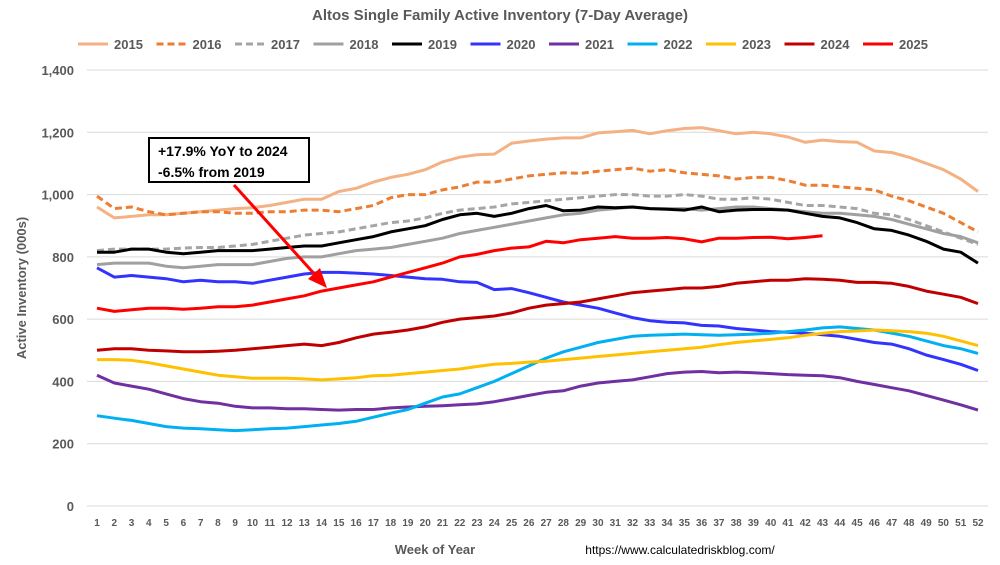 This screenshot has width=1000, height=565. What do you see at coordinates (364, 44) in the screenshot?
I see `legend-label-2018: 2018` at bounding box center [364, 44].